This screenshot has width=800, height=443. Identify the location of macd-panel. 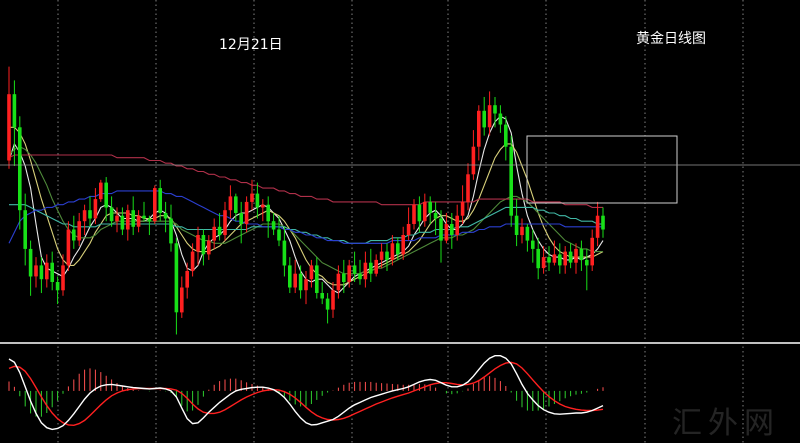
(306, 393).